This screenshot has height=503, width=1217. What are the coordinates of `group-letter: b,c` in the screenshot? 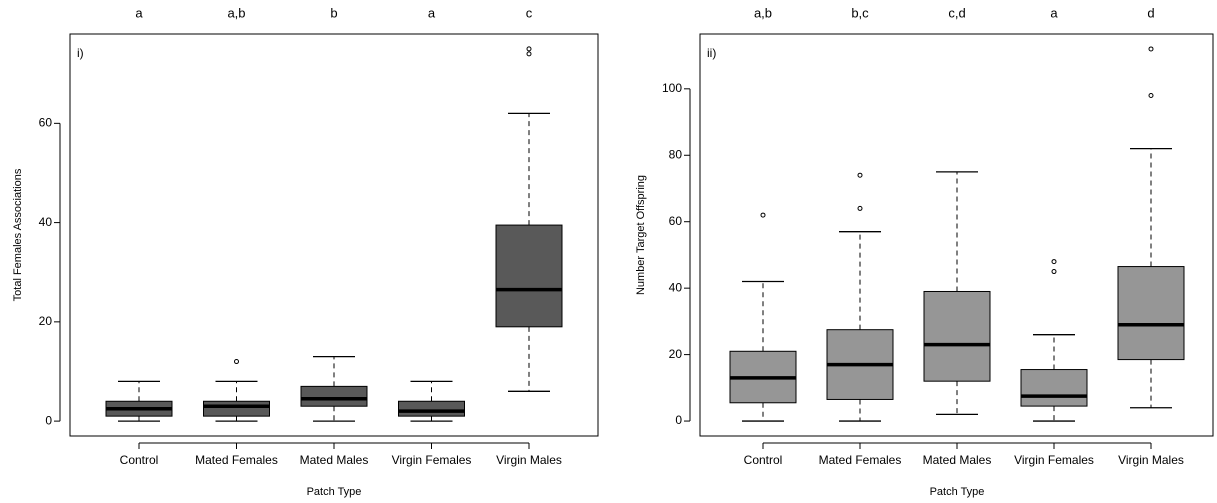 It's located at (860, 12).